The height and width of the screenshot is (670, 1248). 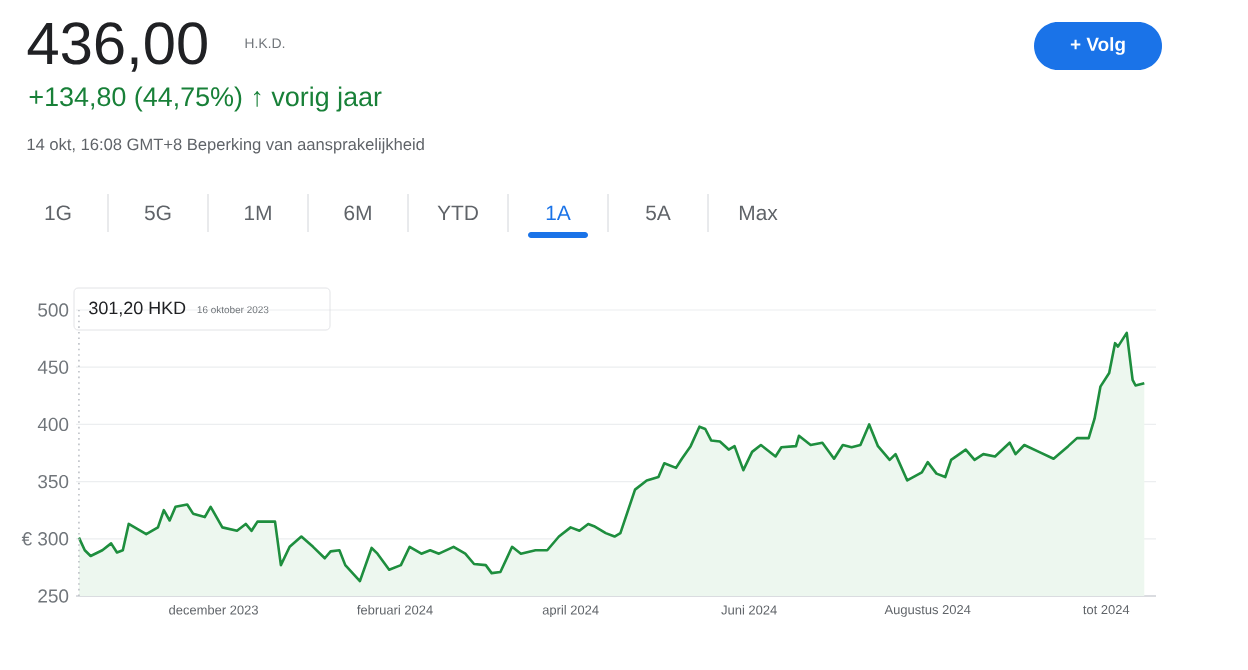 What do you see at coordinates (53, 424) in the screenshot?
I see `y-tick-label: 400` at bounding box center [53, 424].